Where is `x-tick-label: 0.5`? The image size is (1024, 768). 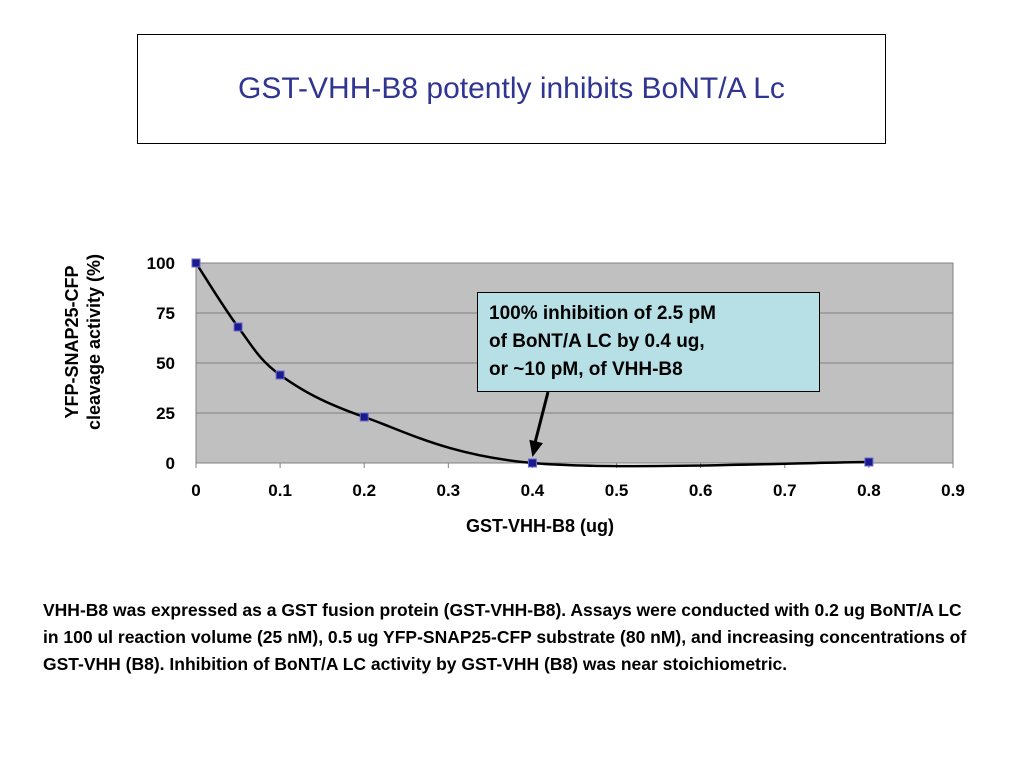 x-tick-label: 0.5 is located at coordinates (617, 490).